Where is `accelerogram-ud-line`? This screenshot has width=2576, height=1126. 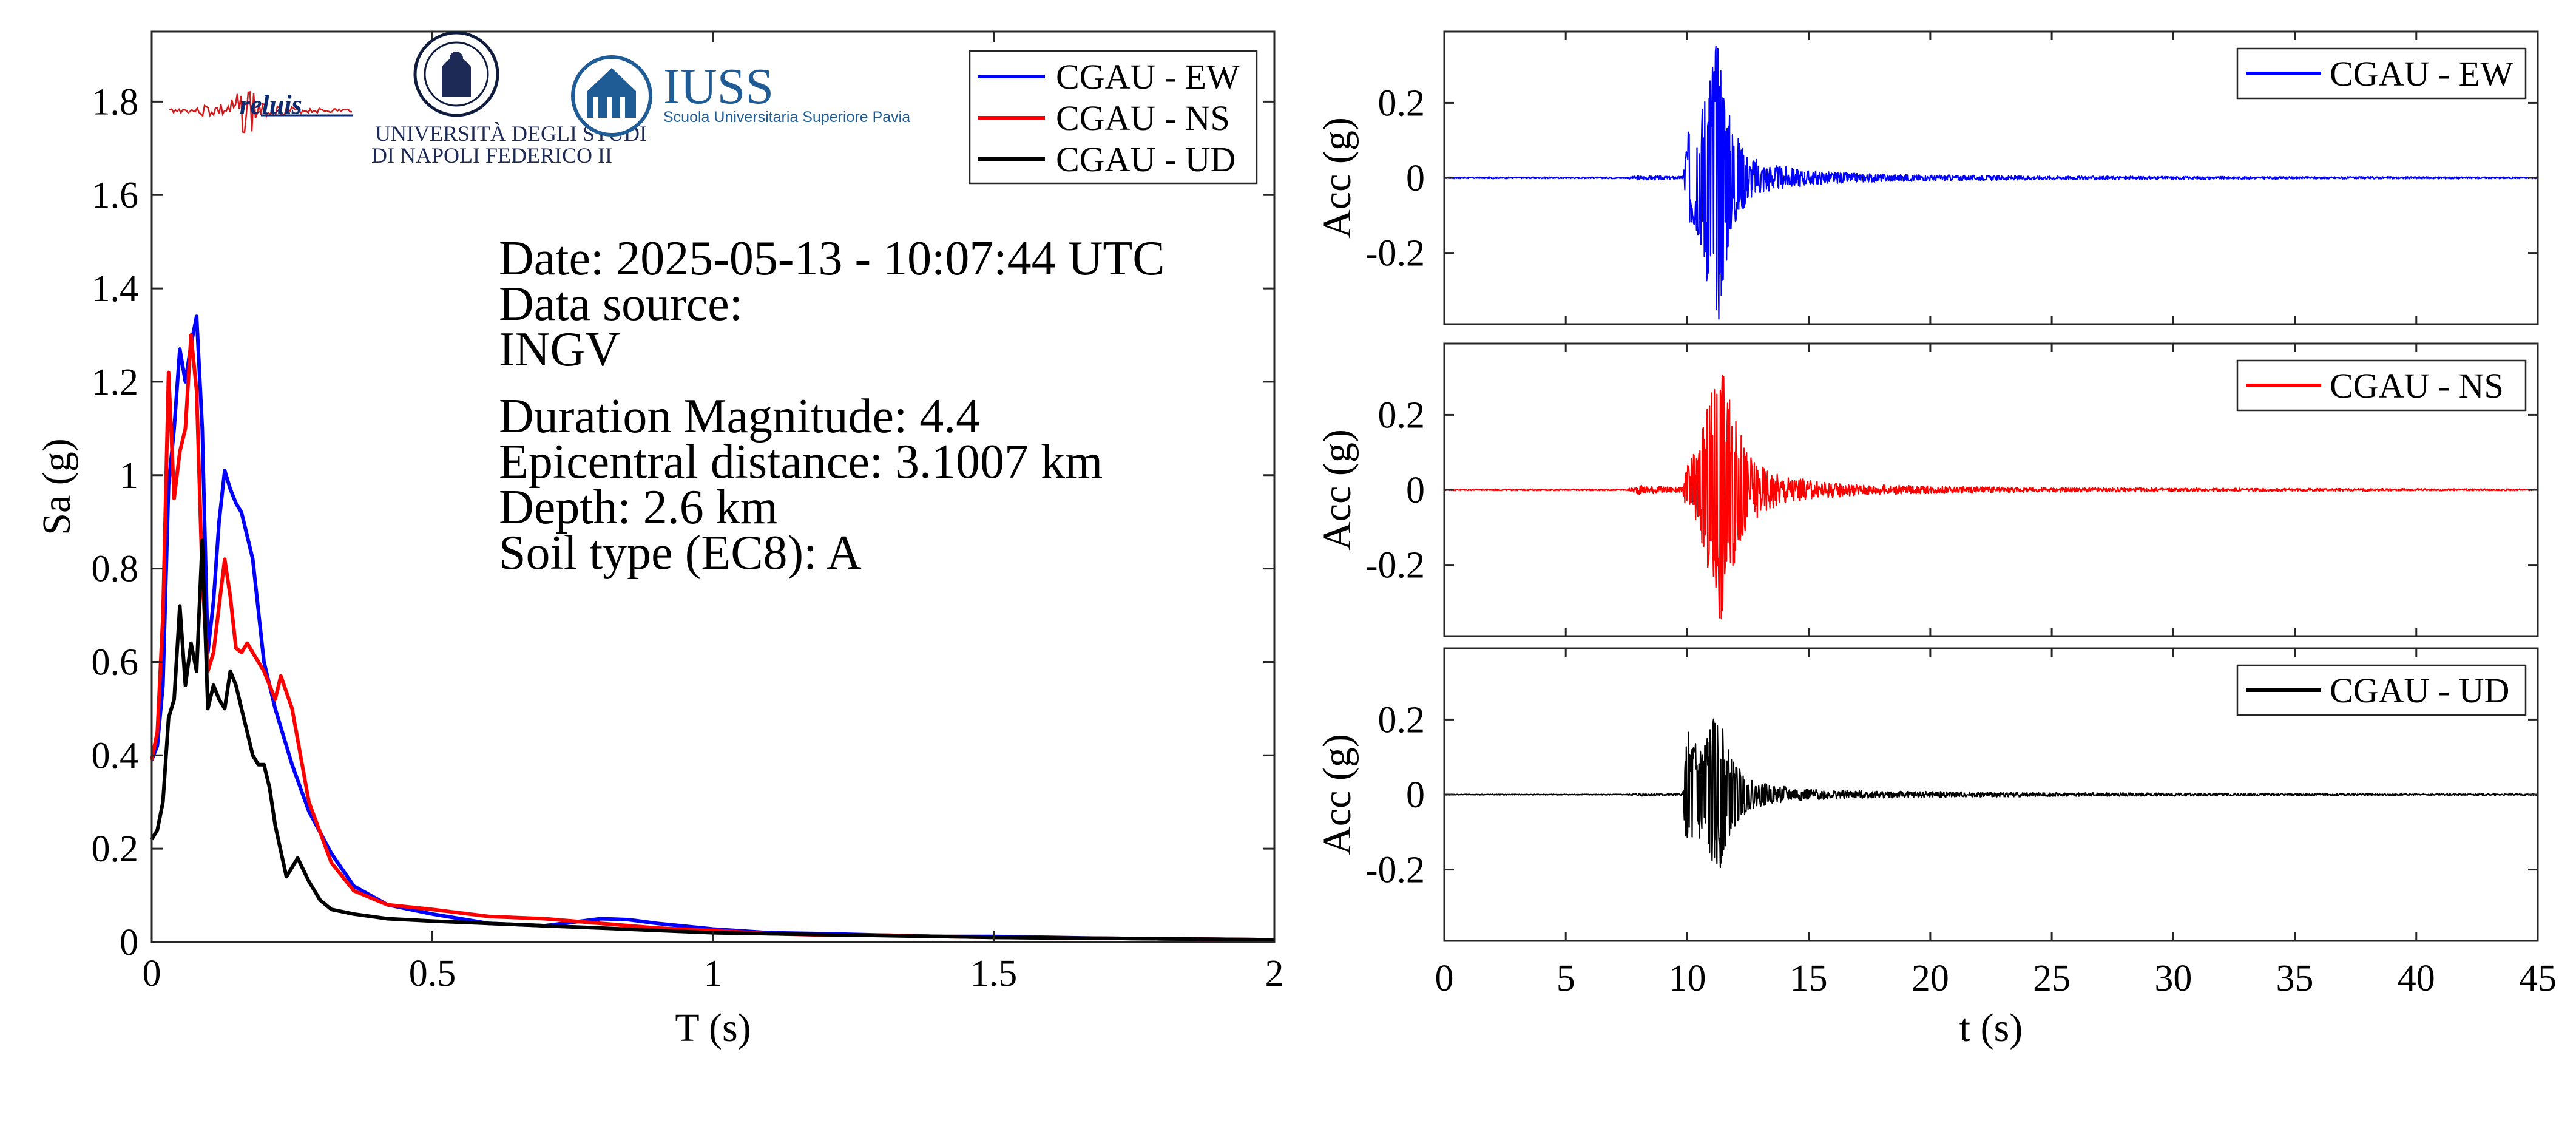 accelerogram-ud-line is located at coordinates (1991, 793).